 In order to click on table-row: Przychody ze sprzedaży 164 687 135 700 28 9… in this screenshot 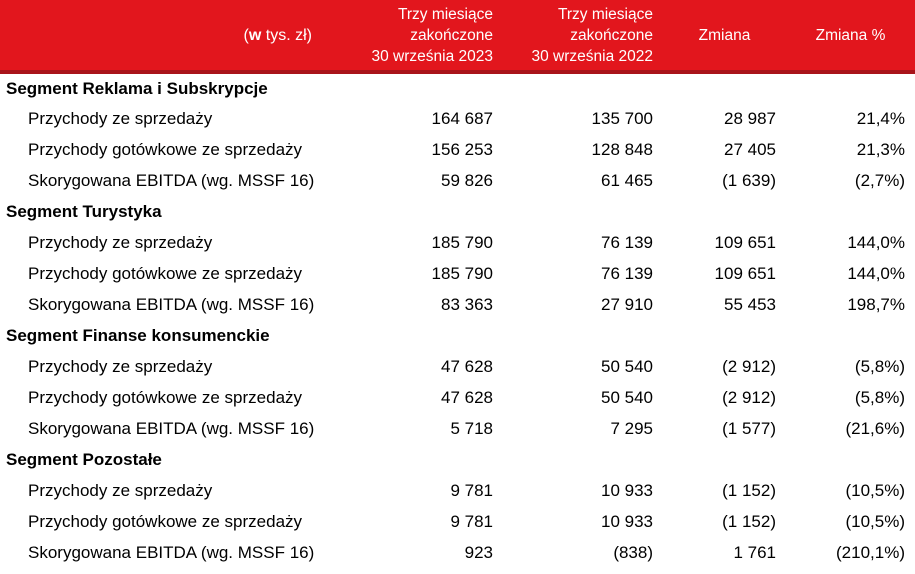, I will do `click(457, 118)`.